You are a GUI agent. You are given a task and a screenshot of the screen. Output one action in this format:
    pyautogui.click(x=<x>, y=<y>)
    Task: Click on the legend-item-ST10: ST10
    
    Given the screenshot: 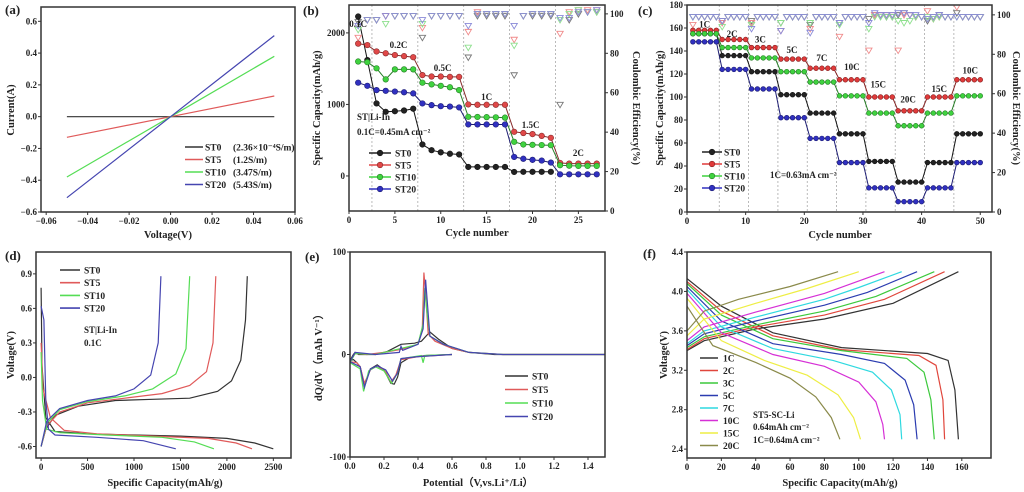 What is the action you would take?
    pyautogui.click(x=723, y=178)
    